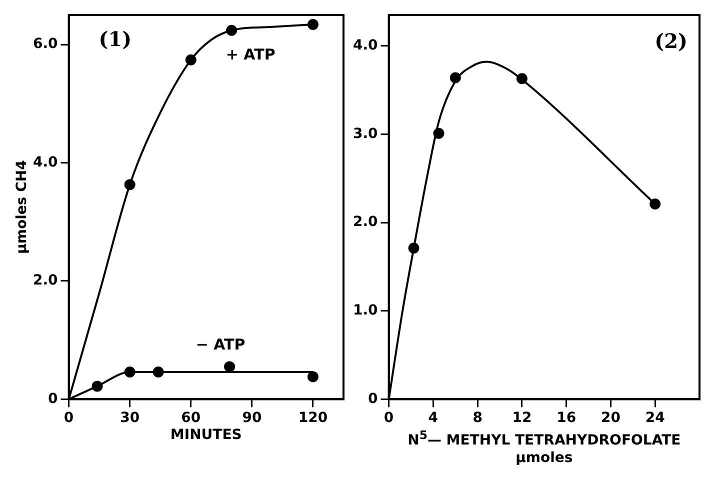 The image size is (706, 486). What do you see at coordinates (365, 134) in the screenshot?
I see `y-tick-label: 3.0` at bounding box center [365, 134].